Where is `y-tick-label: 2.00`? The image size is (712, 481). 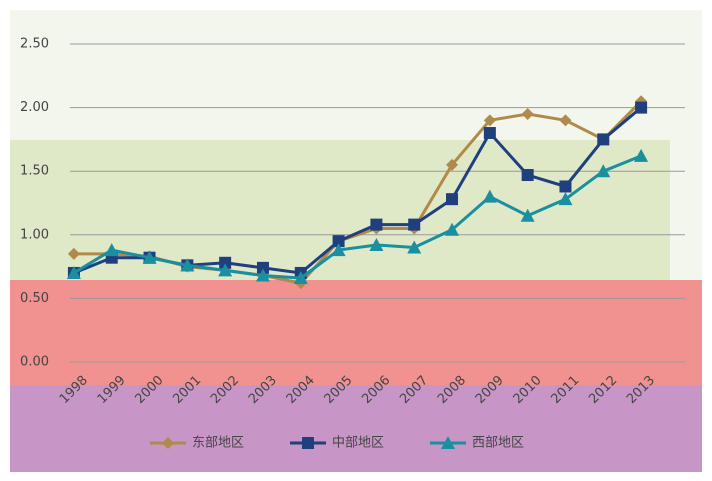 y-tick-label: 2.00 is located at coordinates (34, 107).